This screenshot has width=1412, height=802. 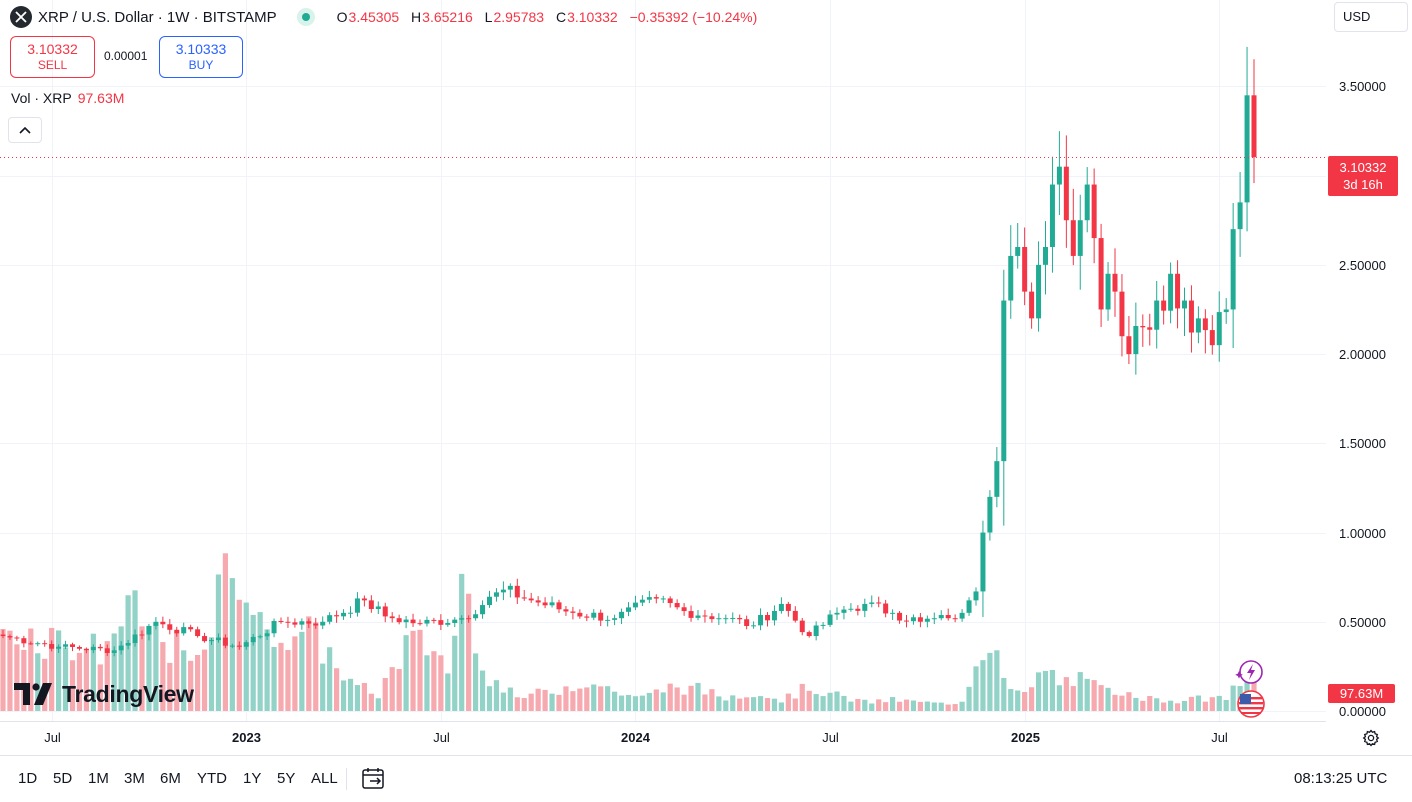 What do you see at coordinates (28, 778) in the screenshot?
I see `timeframe-1d-button: 1D` at bounding box center [28, 778].